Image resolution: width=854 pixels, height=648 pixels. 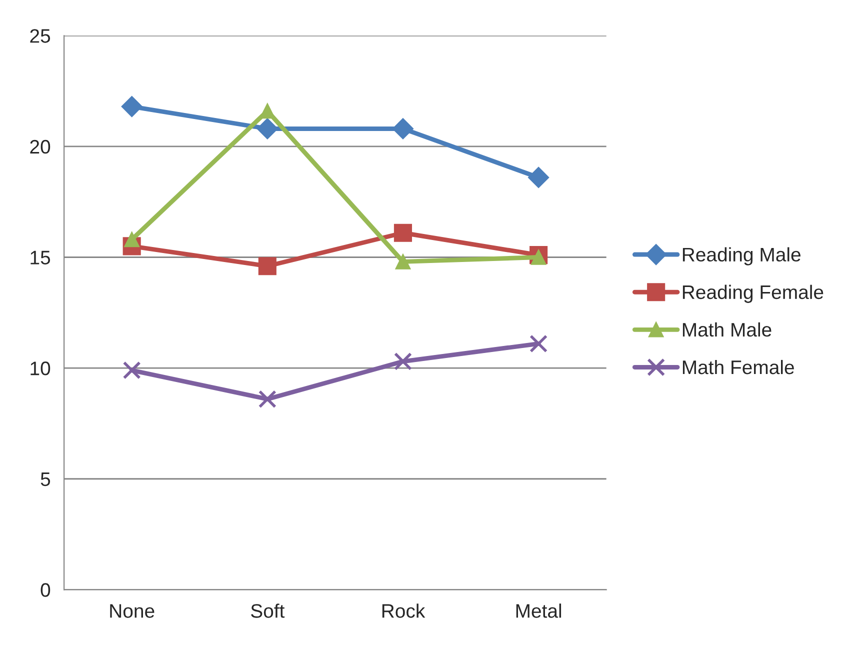 What do you see at coordinates (40, 369) in the screenshot?
I see `y-tick-label: 10` at bounding box center [40, 369].